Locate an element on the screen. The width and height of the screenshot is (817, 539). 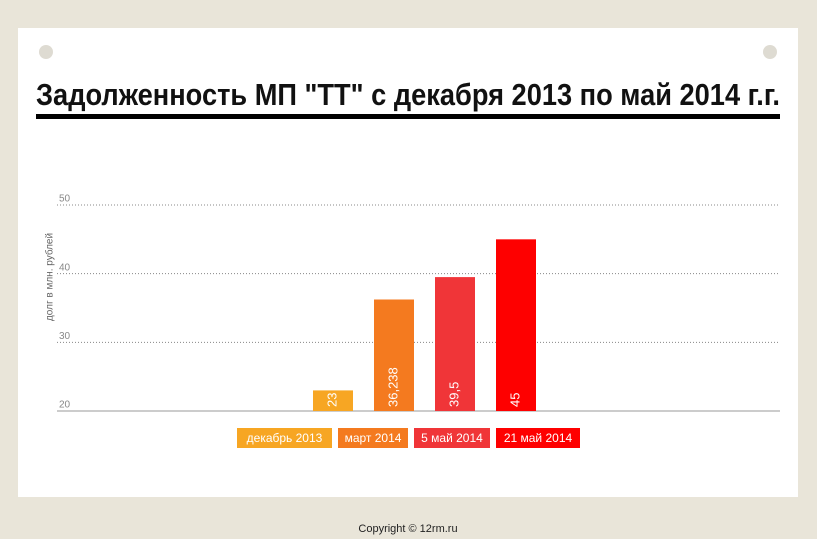
legend-label: декабрь 2013 is located at coordinates (285, 438).